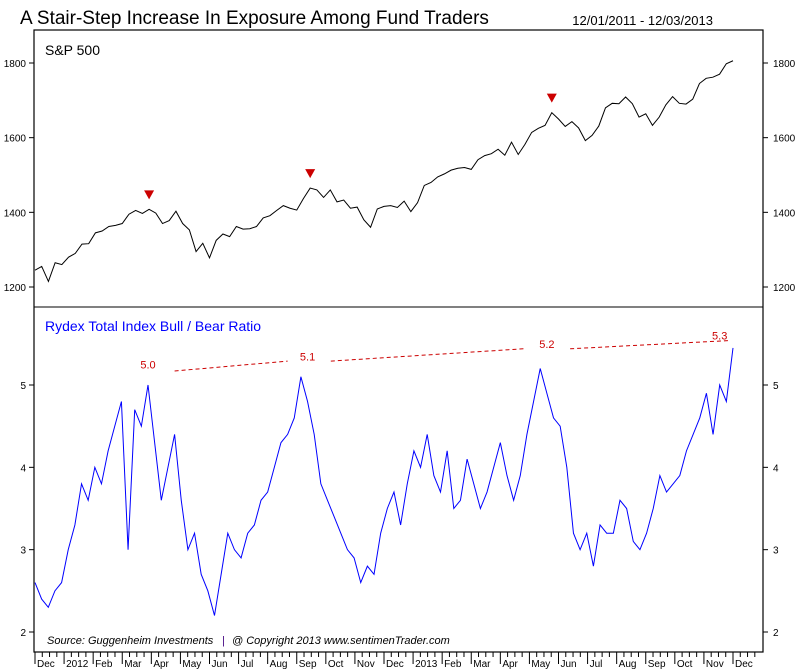  Describe the element at coordinates (784, 288) in the screenshot. I see `y-tick-label-right: 1200` at that location.